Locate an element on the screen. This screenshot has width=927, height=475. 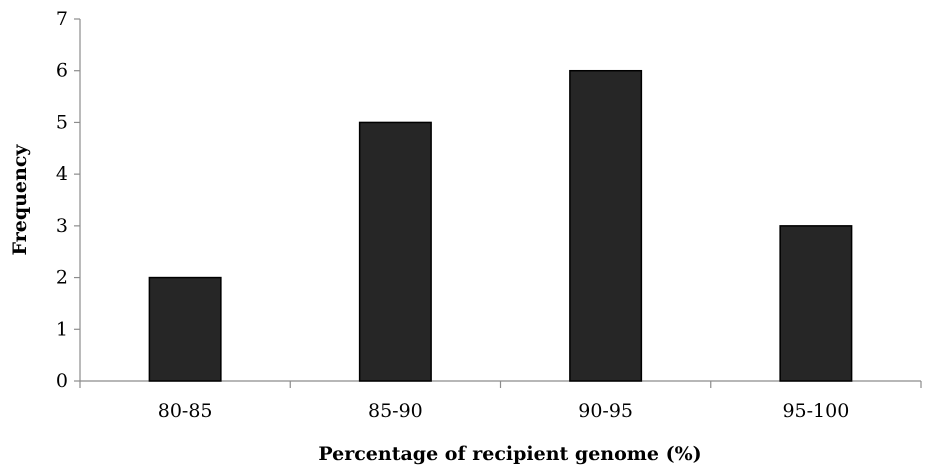
y-tick-label: 1 is located at coordinates (62, 329).